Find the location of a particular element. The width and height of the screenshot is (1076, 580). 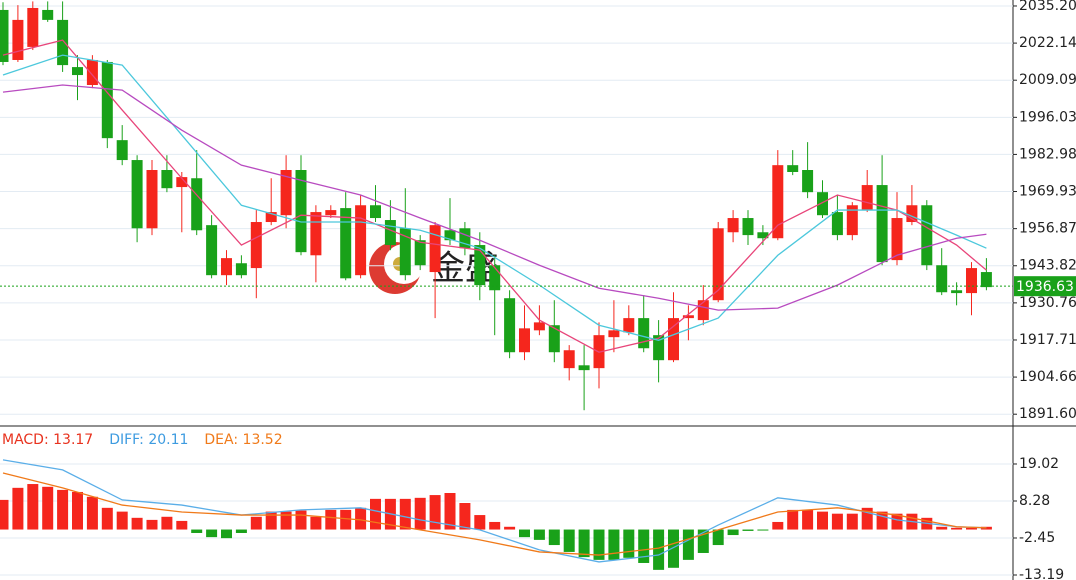

y-tick-label: -13.19 is located at coordinates (1041, 573).